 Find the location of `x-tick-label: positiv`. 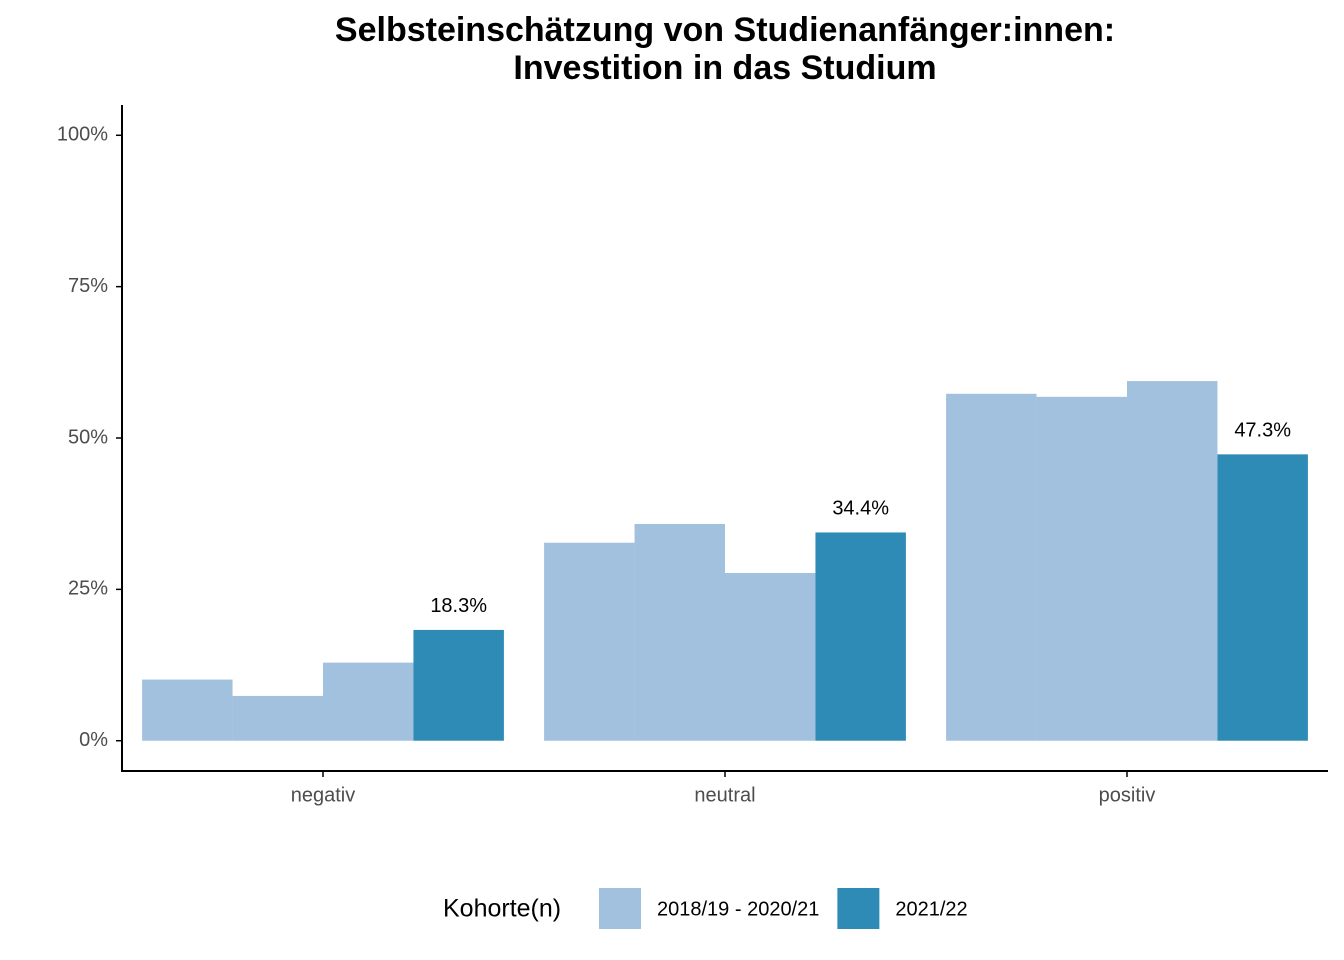

x-tick-label: positiv is located at coordinates (1127, 795).